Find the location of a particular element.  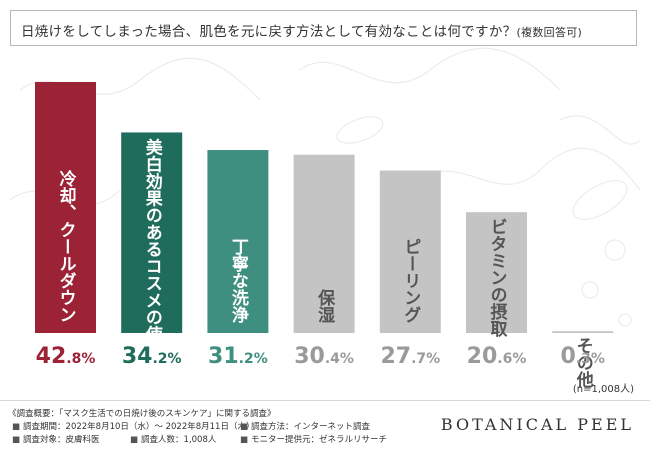

category-label-2: 丁寧な洗浄 is located at coordinates (238, 281).